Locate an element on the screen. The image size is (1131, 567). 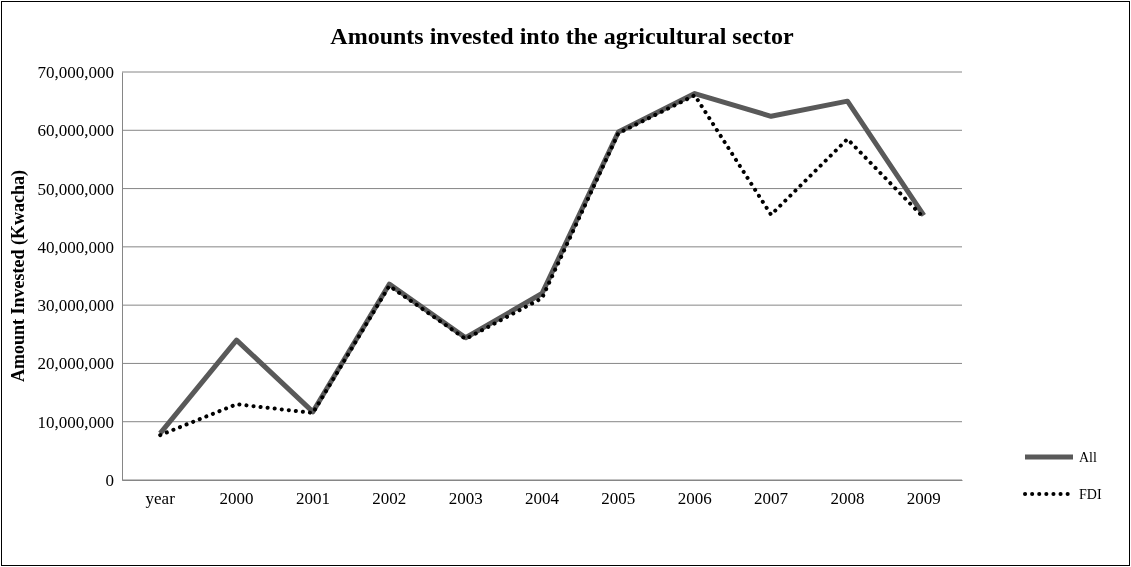
x-tick-label: 2001 is located at coordinates (312, 499).